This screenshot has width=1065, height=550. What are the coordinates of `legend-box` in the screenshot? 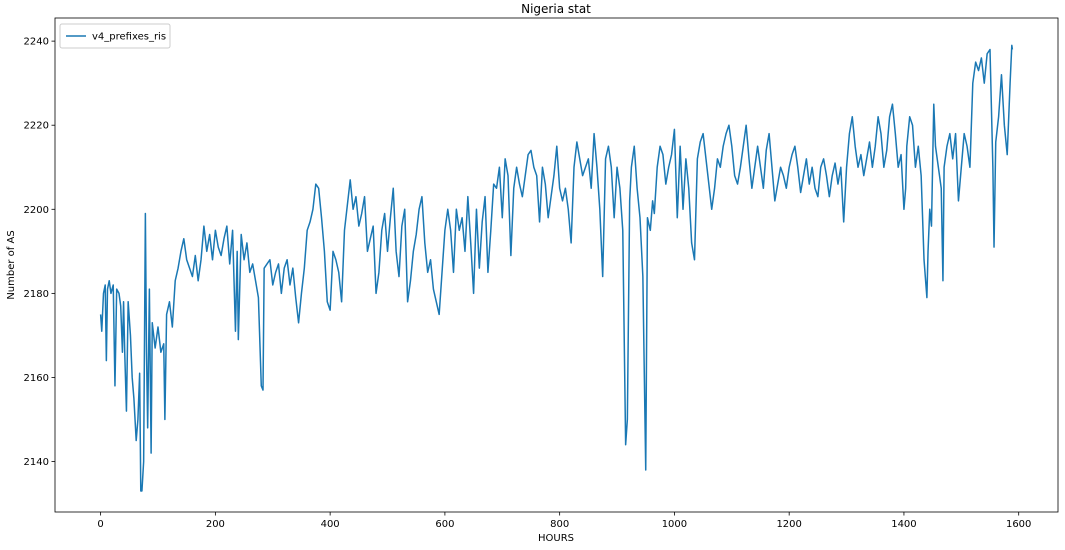 It's located at (115, 36).